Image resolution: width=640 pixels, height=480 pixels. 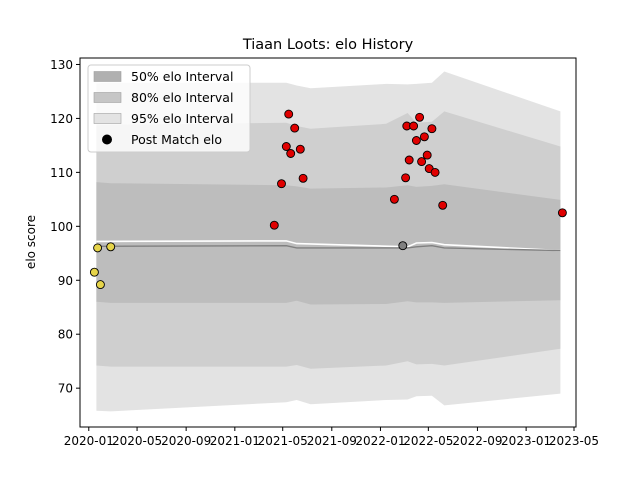 What do you see at coordinates (65, 335) in the screenshot?
I see `y-tick-label: 80` at bounding box center [65, 335].